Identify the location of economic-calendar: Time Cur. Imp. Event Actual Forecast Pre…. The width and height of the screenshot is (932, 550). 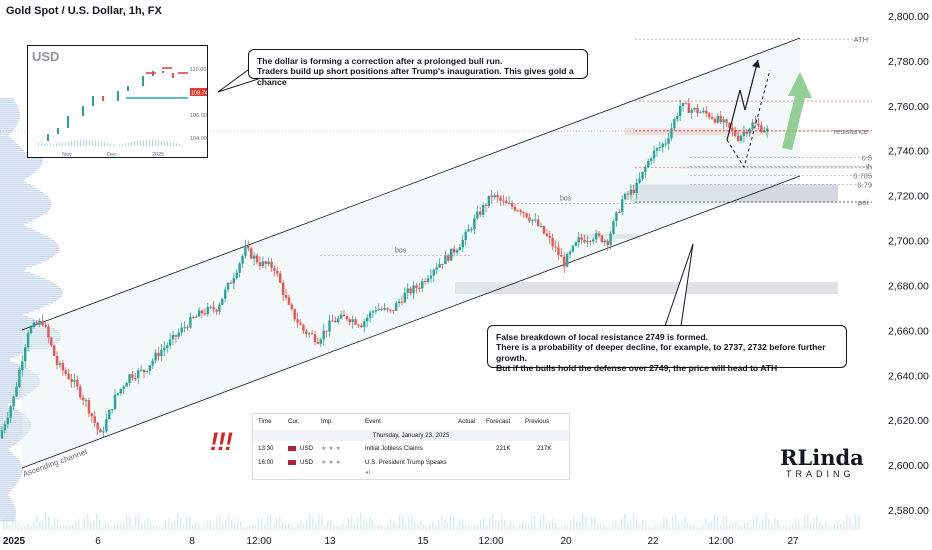
(411, 446).